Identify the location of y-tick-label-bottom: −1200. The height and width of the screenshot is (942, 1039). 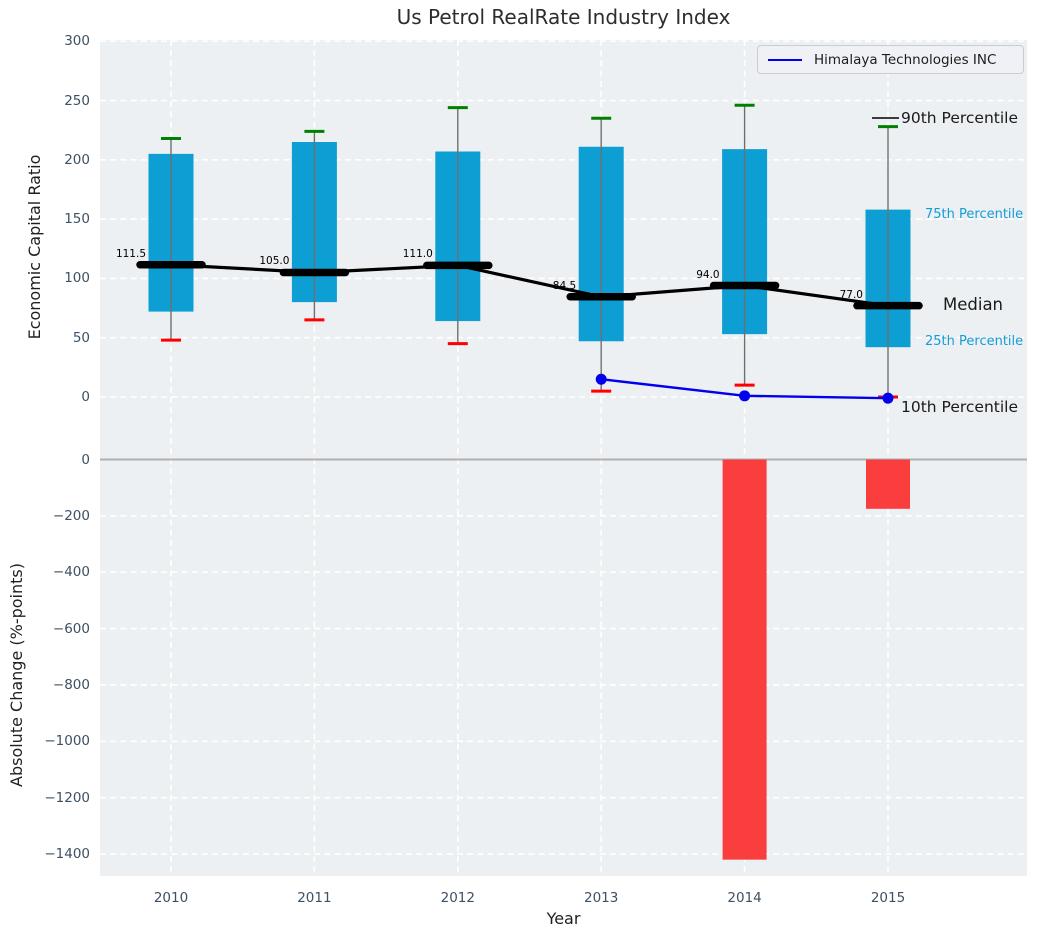
(67, 797).